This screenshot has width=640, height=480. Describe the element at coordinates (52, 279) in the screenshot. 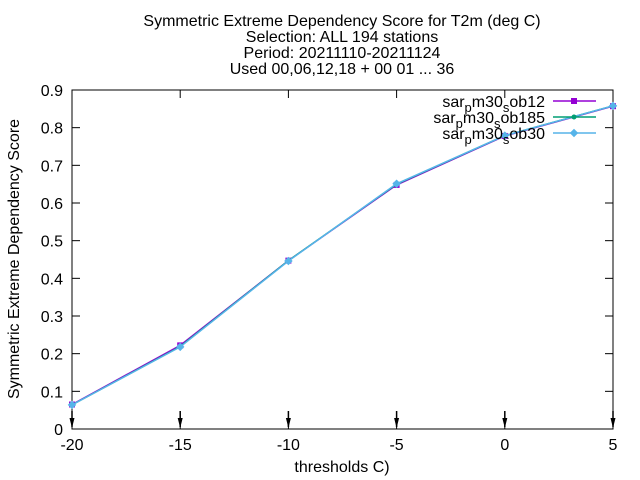

I see `y-tick-label: 0.4` at that location.